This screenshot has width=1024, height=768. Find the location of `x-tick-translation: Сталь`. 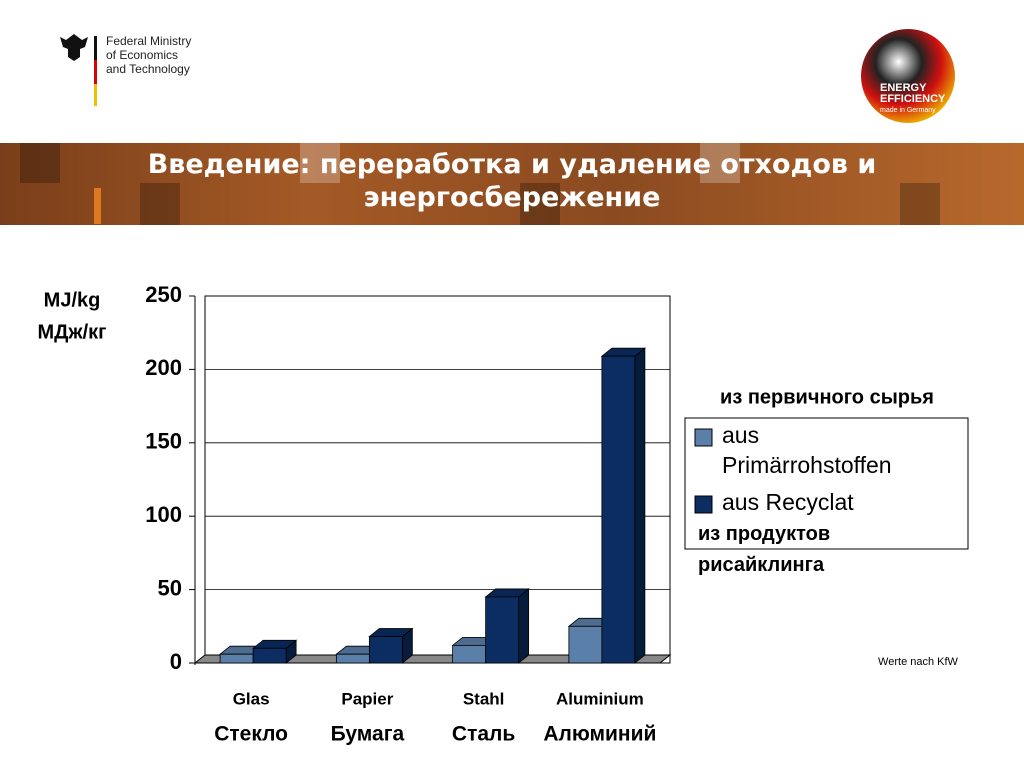

x-tick-translation: Сталь is located at coordinates (483, 734).